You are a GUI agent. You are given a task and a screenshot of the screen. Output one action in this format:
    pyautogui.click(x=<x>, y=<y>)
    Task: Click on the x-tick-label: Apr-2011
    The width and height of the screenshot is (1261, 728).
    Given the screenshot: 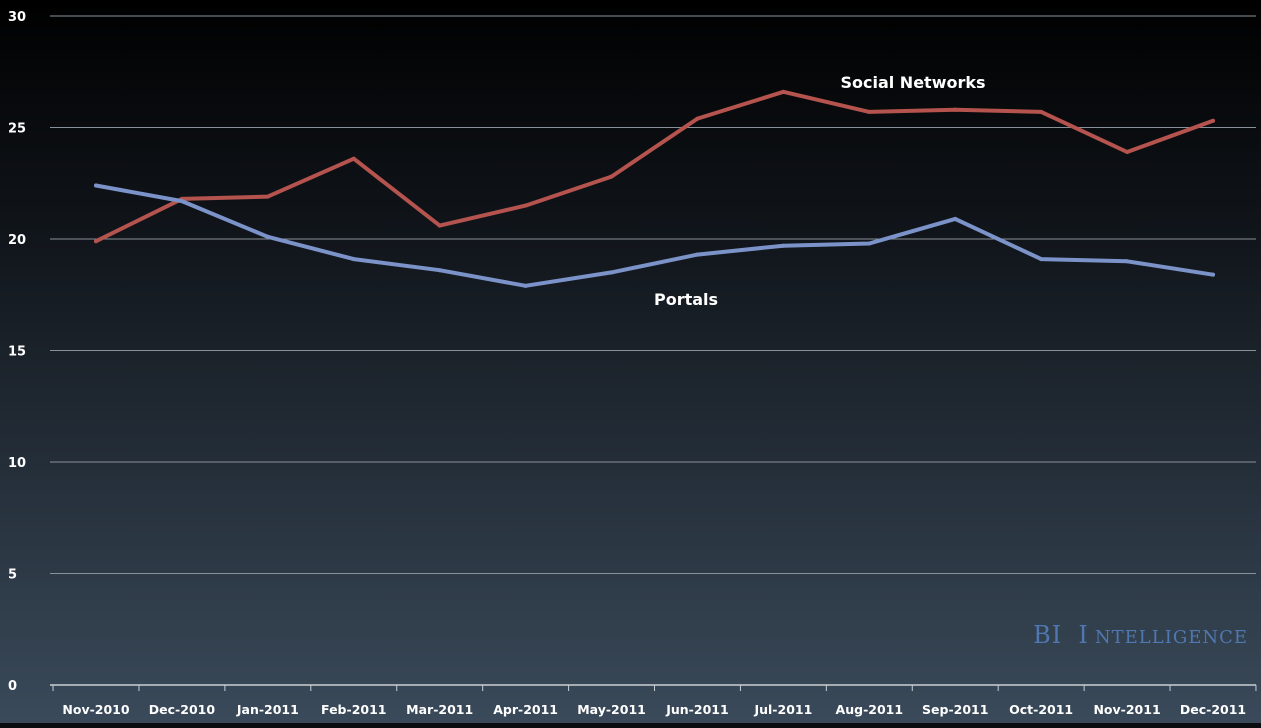 What is the action you would take?
    pyautogui.click(x=525, y=709)
    